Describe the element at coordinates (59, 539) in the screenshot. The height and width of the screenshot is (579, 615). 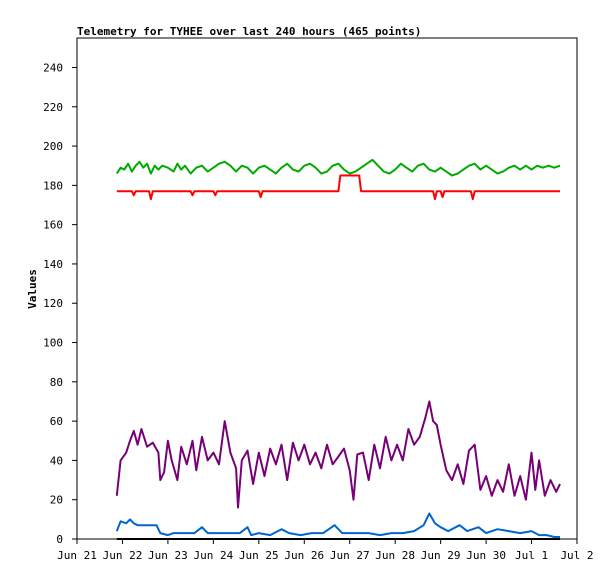
I see `y-tick-label: 0` at that location.